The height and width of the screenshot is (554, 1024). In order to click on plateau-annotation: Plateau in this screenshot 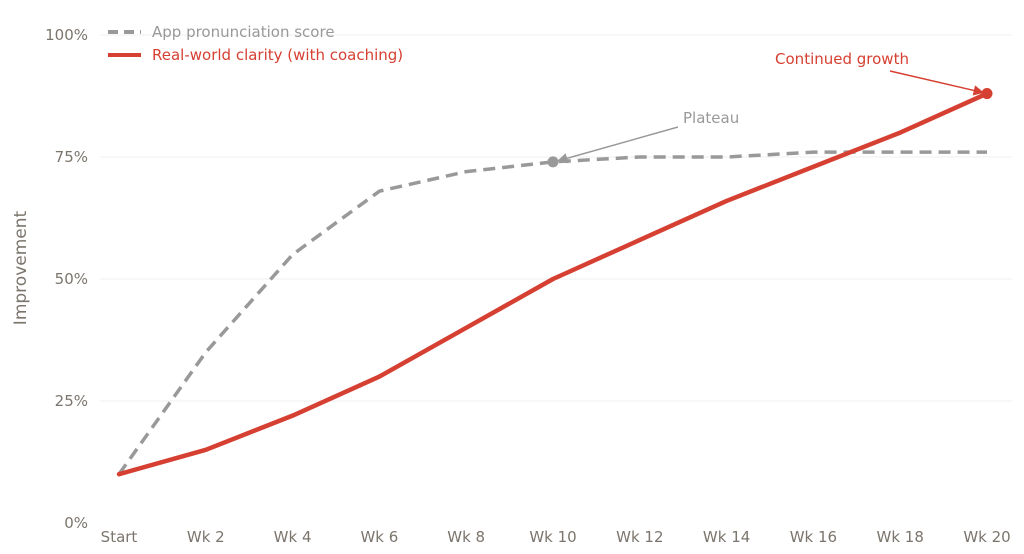, I will do `click(711, 118)`.